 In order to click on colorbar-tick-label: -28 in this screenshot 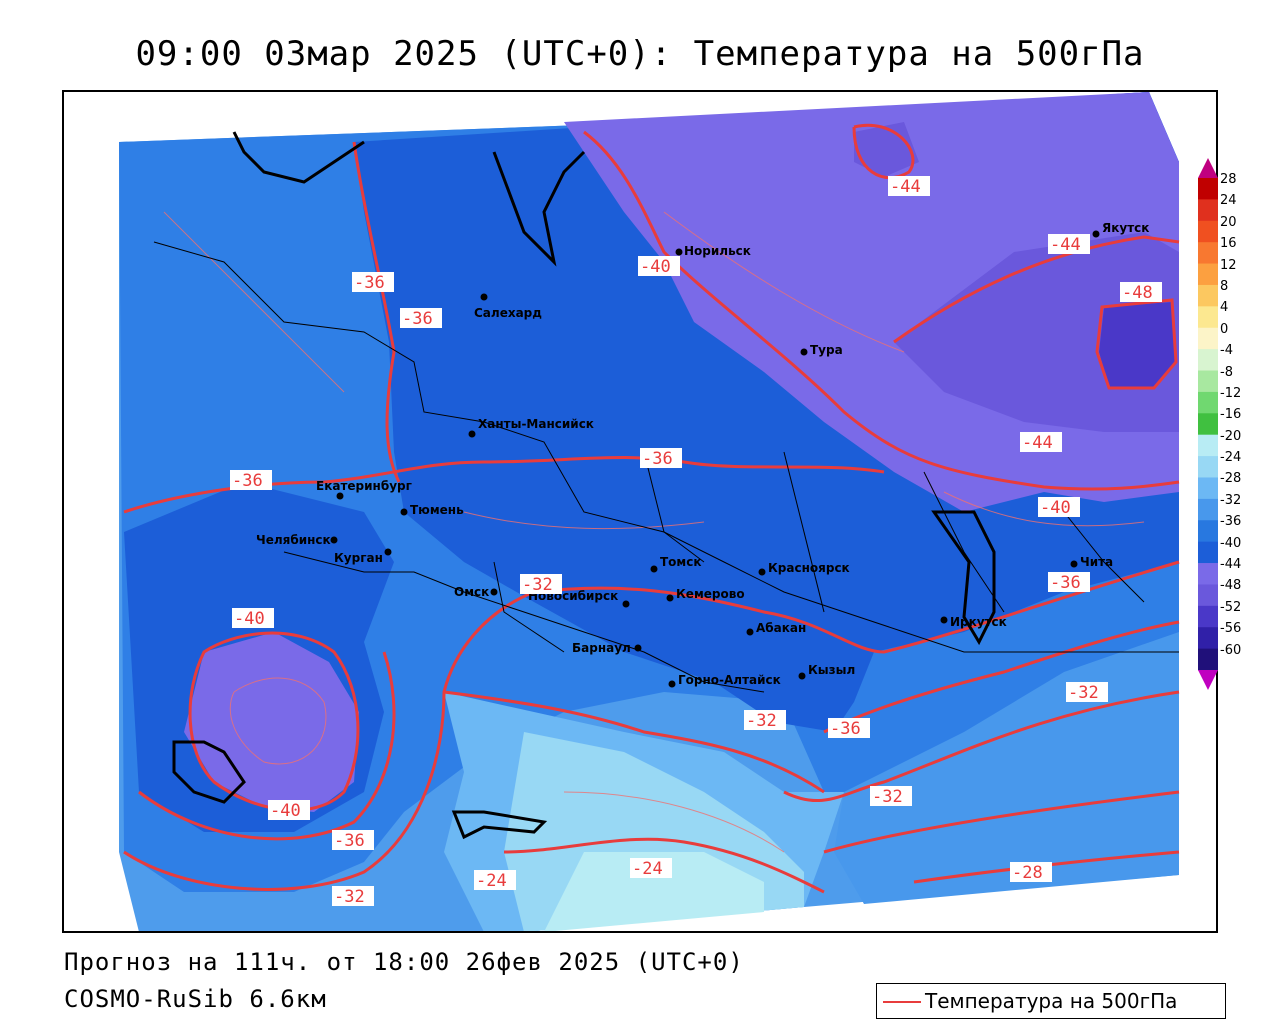, I will do `click(1231, 479)`.